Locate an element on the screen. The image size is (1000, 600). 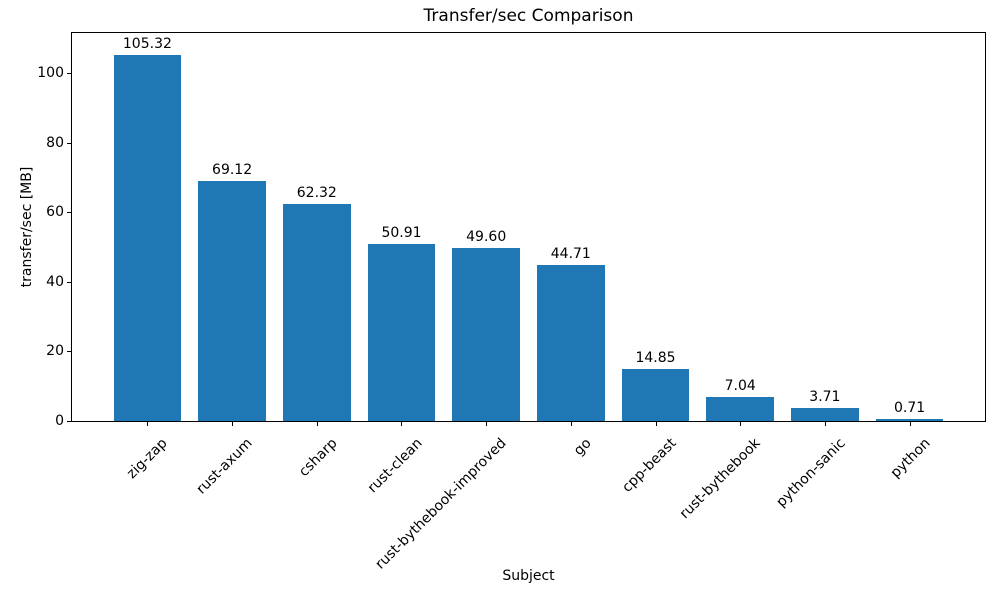
y-axis-tick-label: 0 is located at coordinates (59, 421).